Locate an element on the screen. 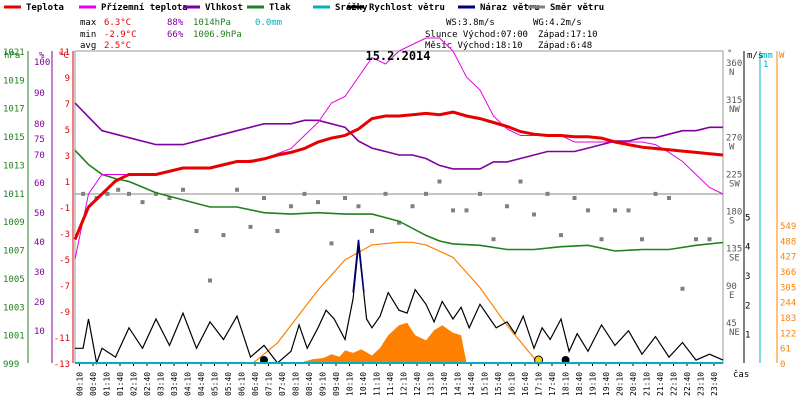 The height and width of the screenshot is (400, 800). w-tick: 244 is located at coordinates (788, 304).